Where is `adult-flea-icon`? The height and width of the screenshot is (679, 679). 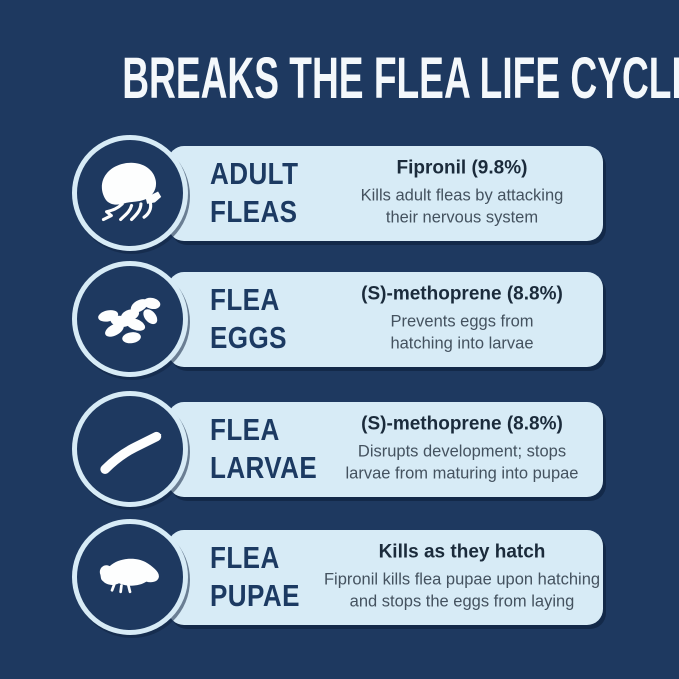
adult-flea-icon is located at coordinates (131, 192).